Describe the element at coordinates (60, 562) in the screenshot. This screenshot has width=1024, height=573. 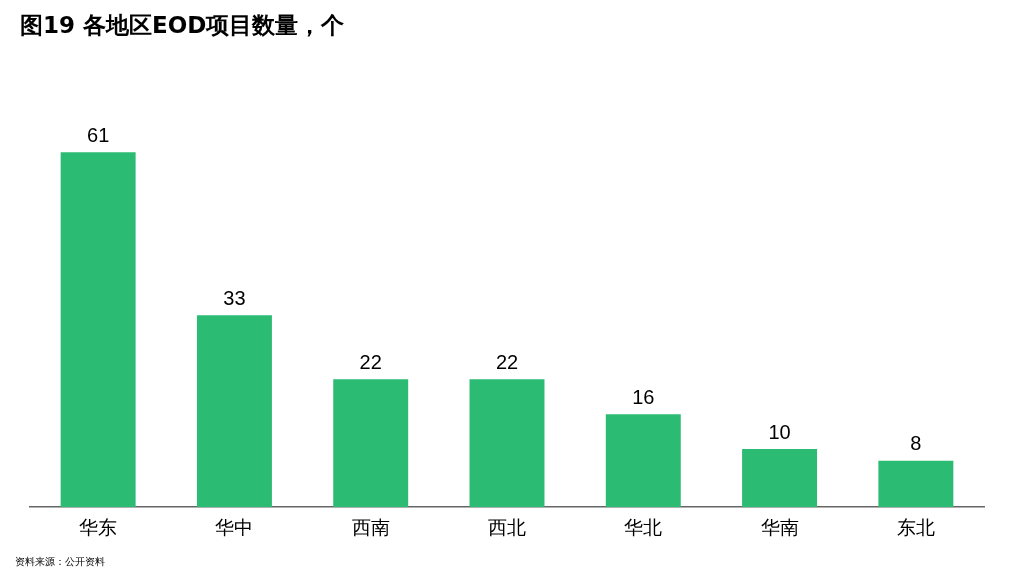
I see `text: 资料来源：公开资料` at that location.